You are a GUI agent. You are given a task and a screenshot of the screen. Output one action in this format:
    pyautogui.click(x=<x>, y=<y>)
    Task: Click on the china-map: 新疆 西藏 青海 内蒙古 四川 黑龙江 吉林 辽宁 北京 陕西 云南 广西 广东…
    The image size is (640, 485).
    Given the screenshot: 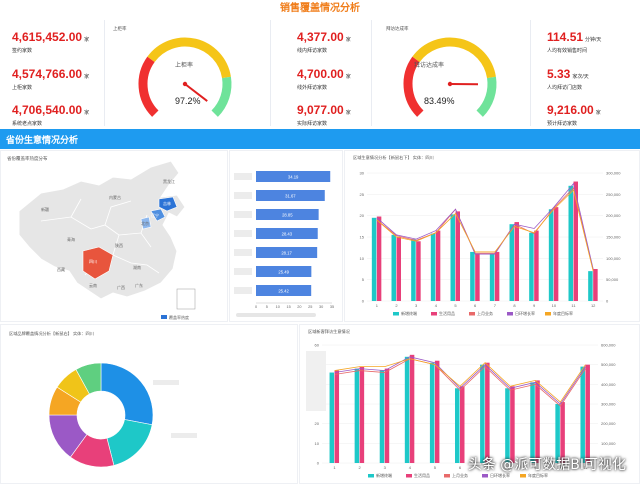 What is the action you would take?
    pyautogui.click(x=115, y=237)
    